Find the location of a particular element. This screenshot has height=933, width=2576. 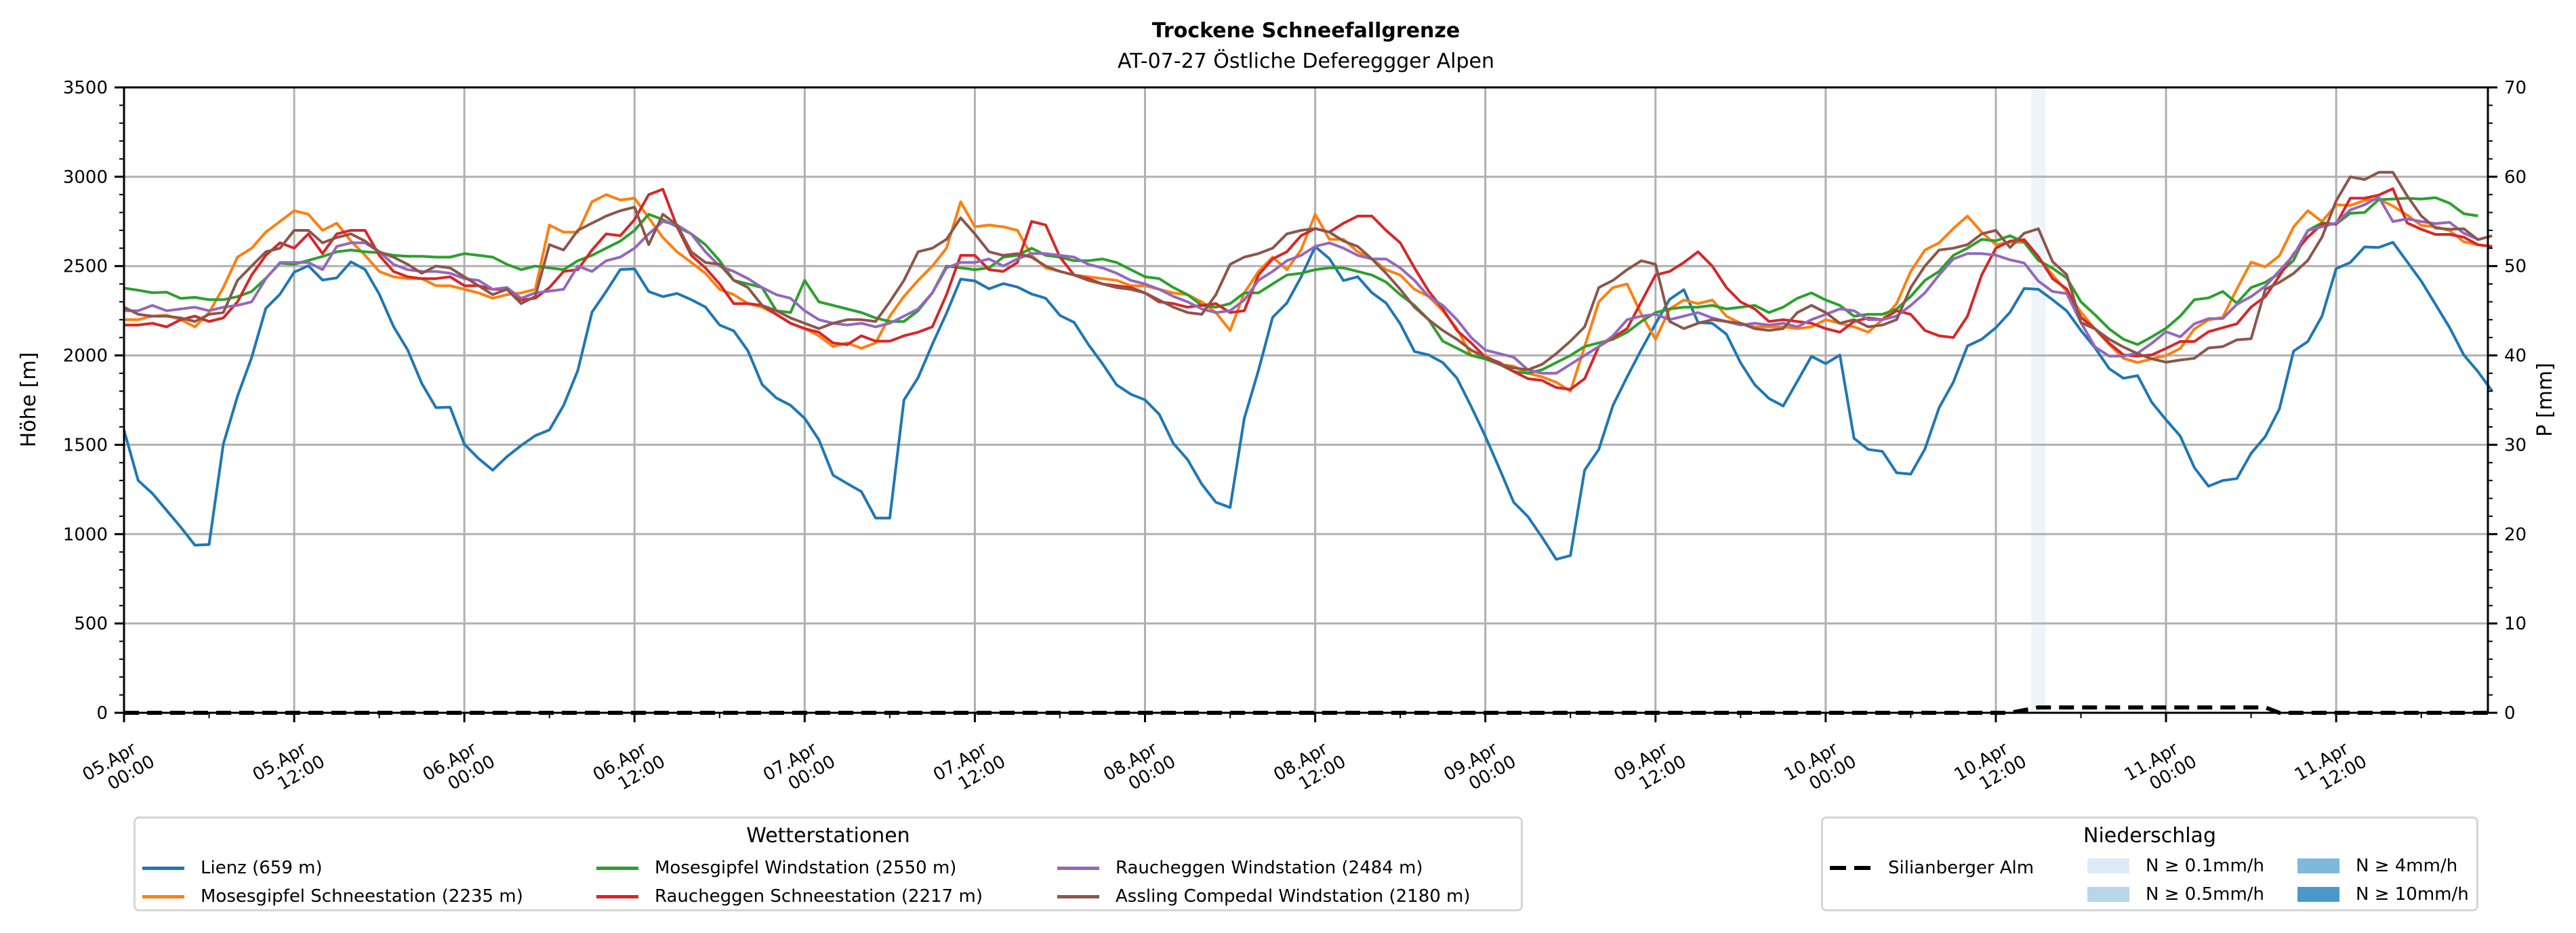

x-tick-label: 05.Apr00:00 is located at coordinates (119, 768).